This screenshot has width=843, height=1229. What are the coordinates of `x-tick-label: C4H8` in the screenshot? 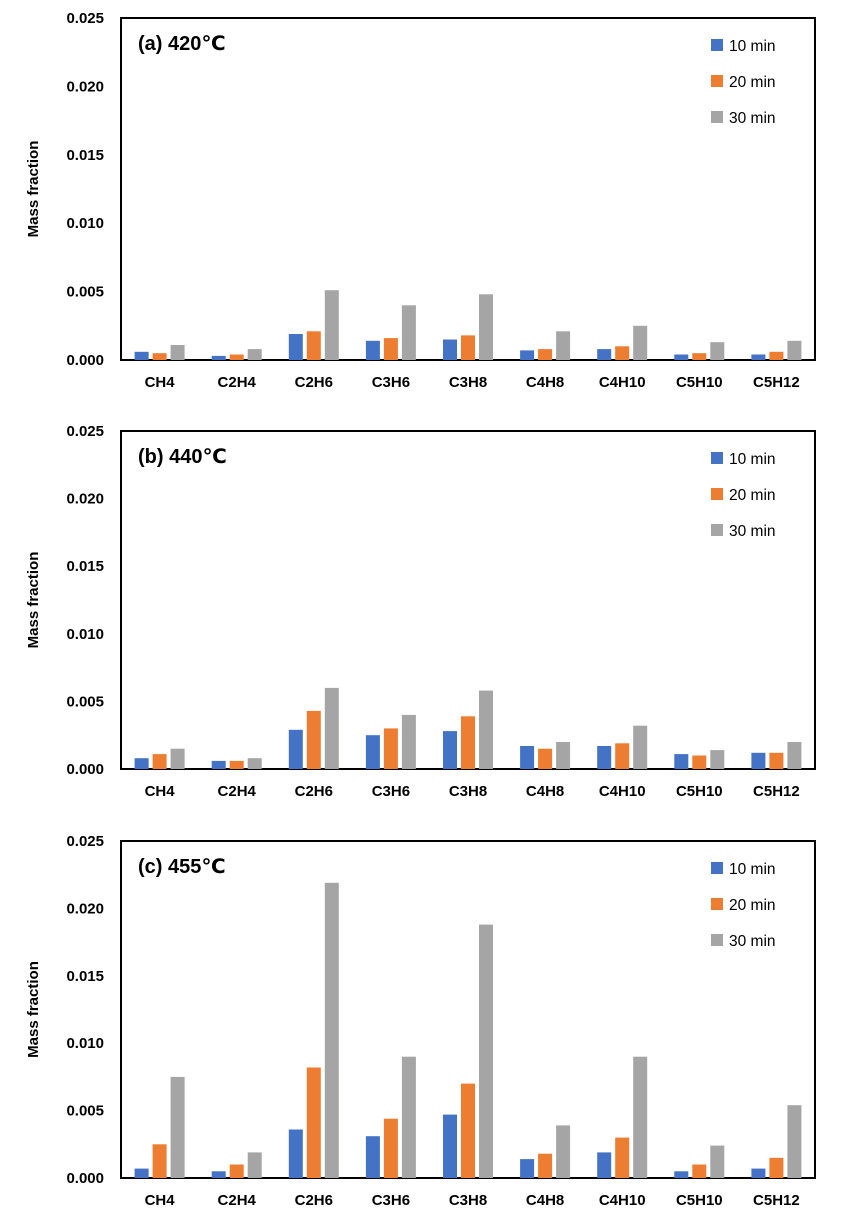 It's located at (545, 382).